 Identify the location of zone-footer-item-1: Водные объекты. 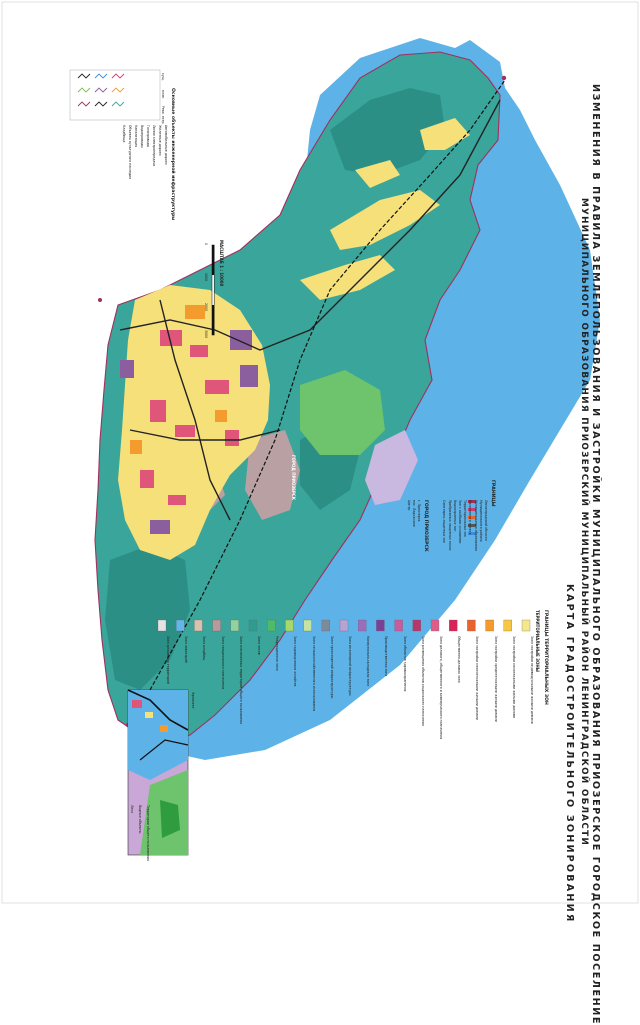
(140, 819).